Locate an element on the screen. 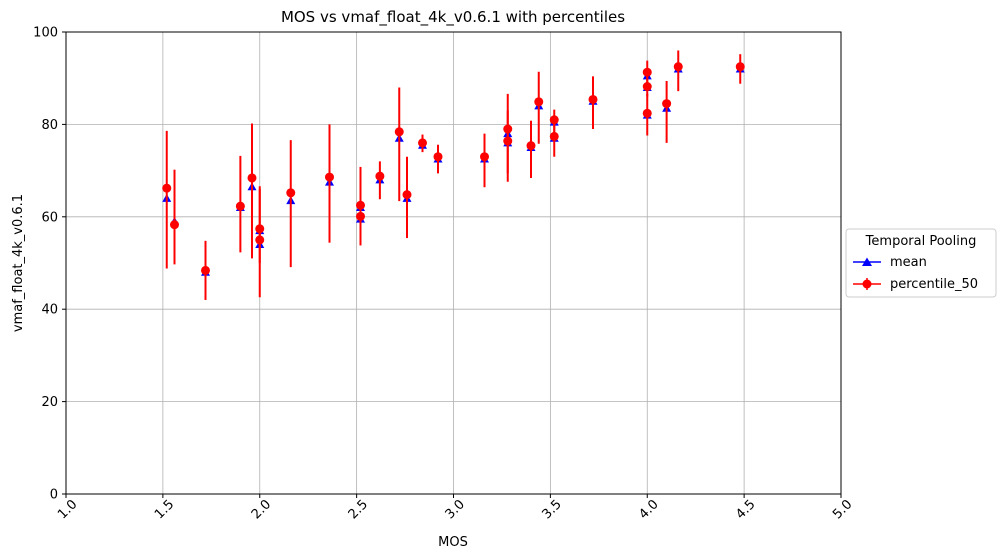 Image resolution: width=1001 pixels, height=559 pixels. legend-label-percentile-50: percentile_50 is located at coordinates (934, 284).